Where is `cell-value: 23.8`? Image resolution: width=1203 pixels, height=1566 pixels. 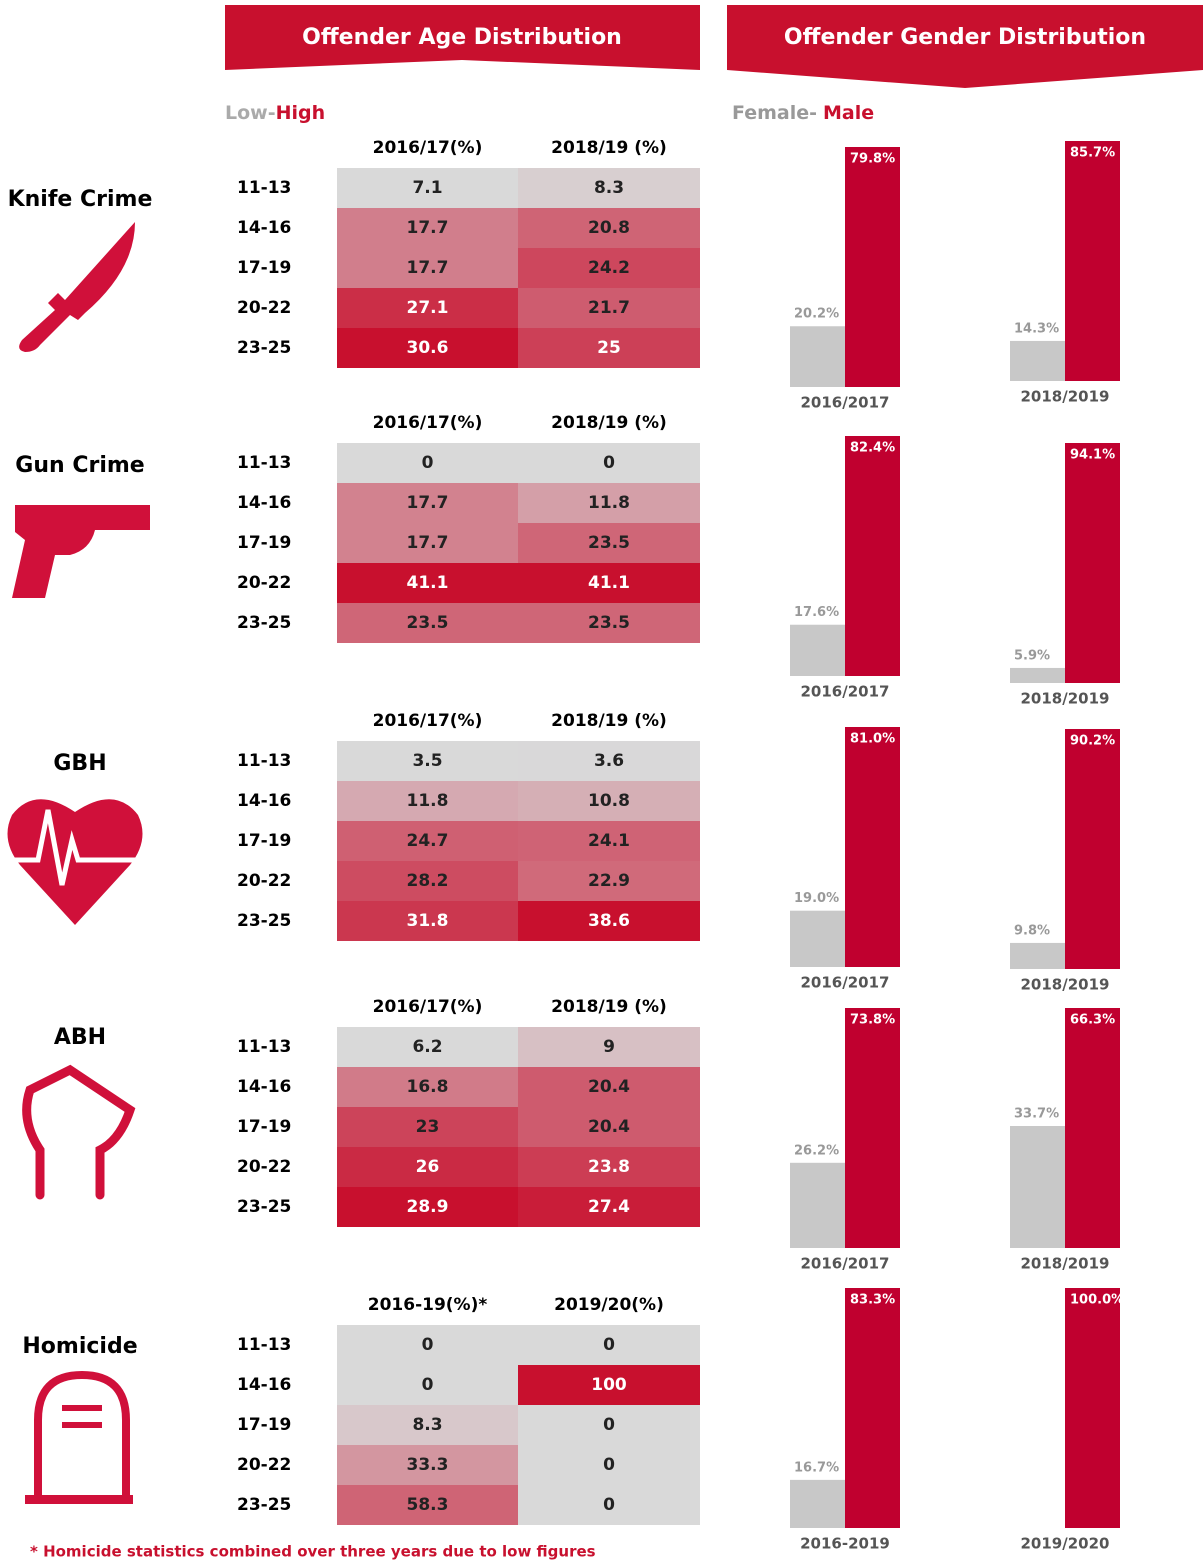 cell-value: 23.8 is located at coordinates (609, 1167).